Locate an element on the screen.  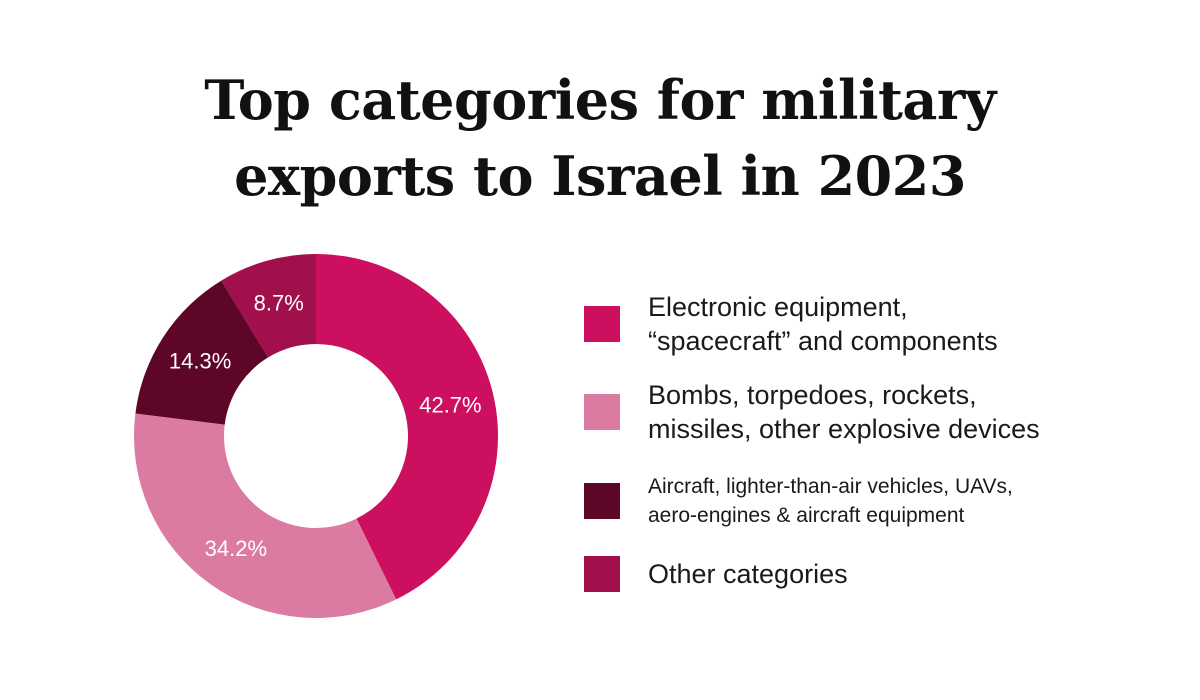
legend-label-line: Electronic equipment, is located at coordinates (778, 307).